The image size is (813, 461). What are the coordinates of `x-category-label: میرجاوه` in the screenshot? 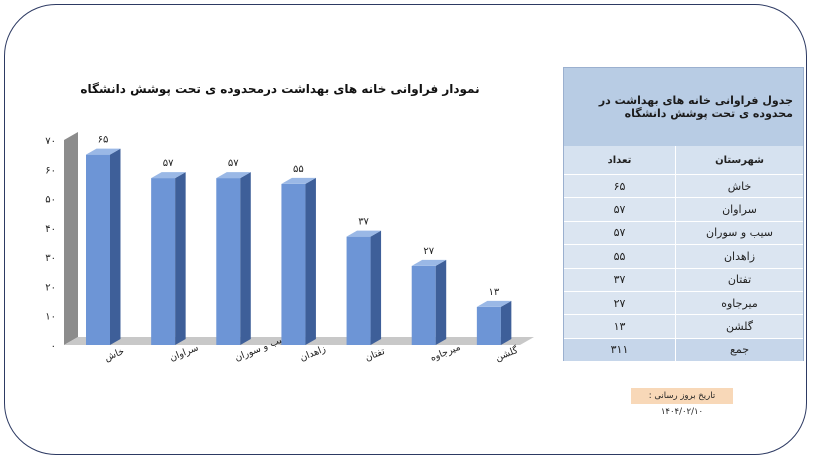 It's located at (445, 353).